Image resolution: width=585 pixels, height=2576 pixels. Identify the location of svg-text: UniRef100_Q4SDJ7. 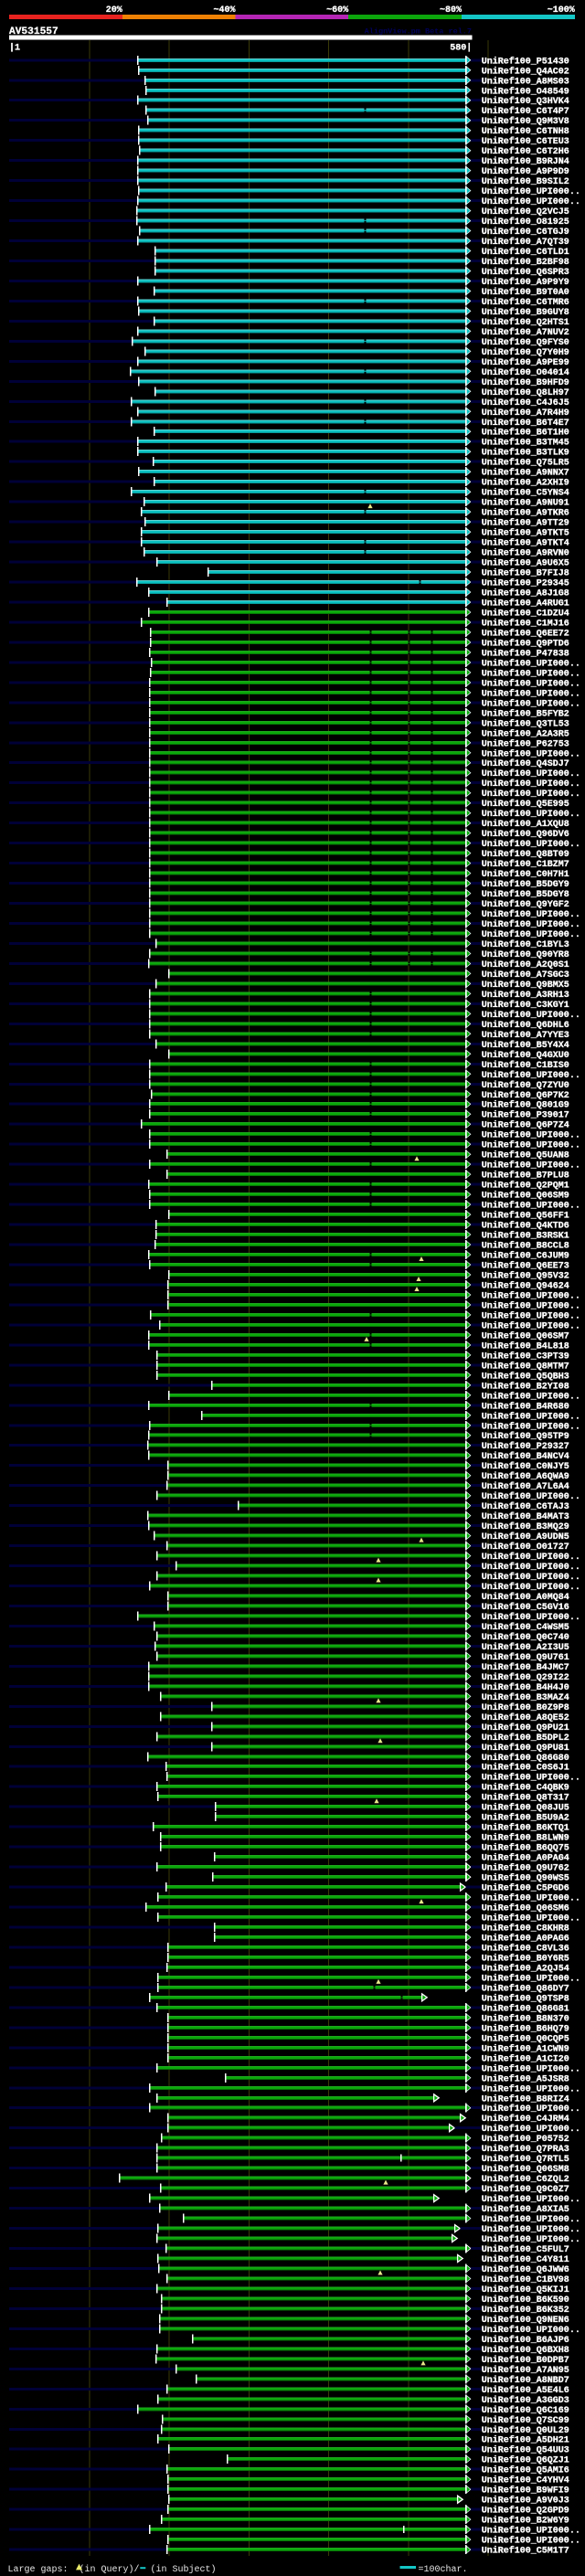
(525, 763).